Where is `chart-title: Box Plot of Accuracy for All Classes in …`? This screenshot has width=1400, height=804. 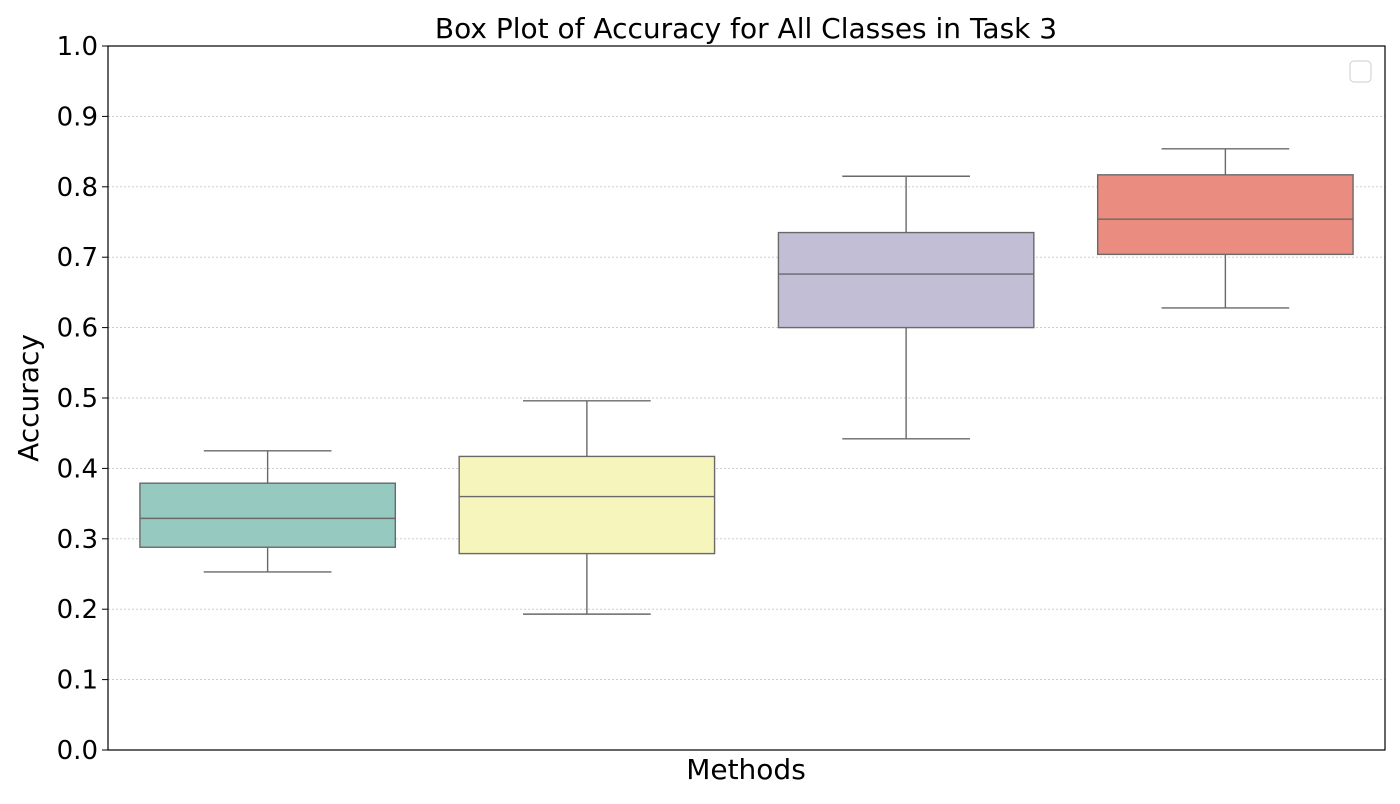
chart-title: Box Plot of Accuracy for All Classes in … is located at coordinates (746, 28).